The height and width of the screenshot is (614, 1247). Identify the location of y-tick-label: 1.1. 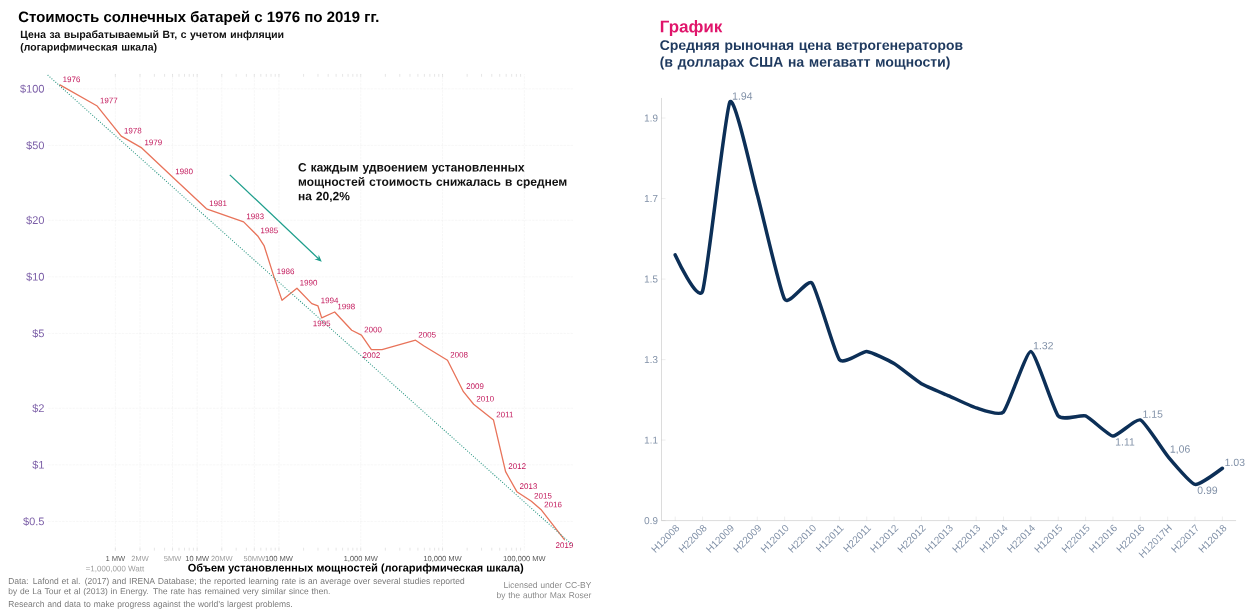
(651, 440).